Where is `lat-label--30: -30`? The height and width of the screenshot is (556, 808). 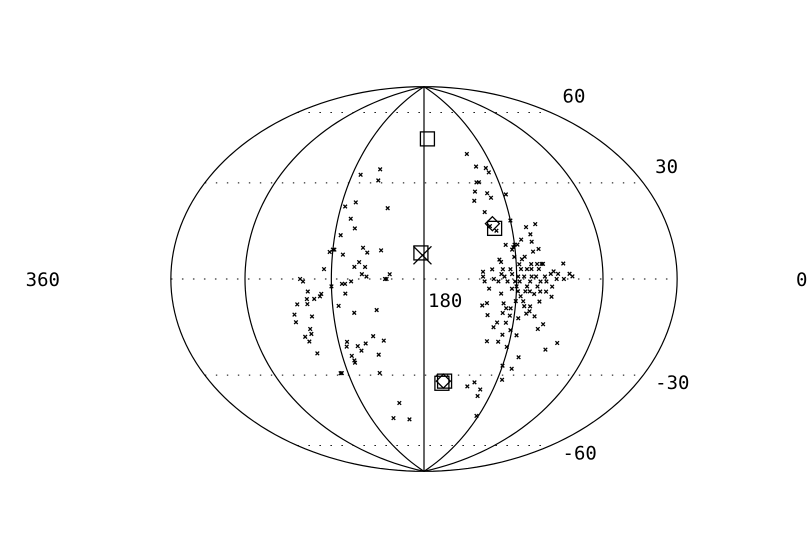
lat-label--30: -30 is located at coordinates (672, 383).